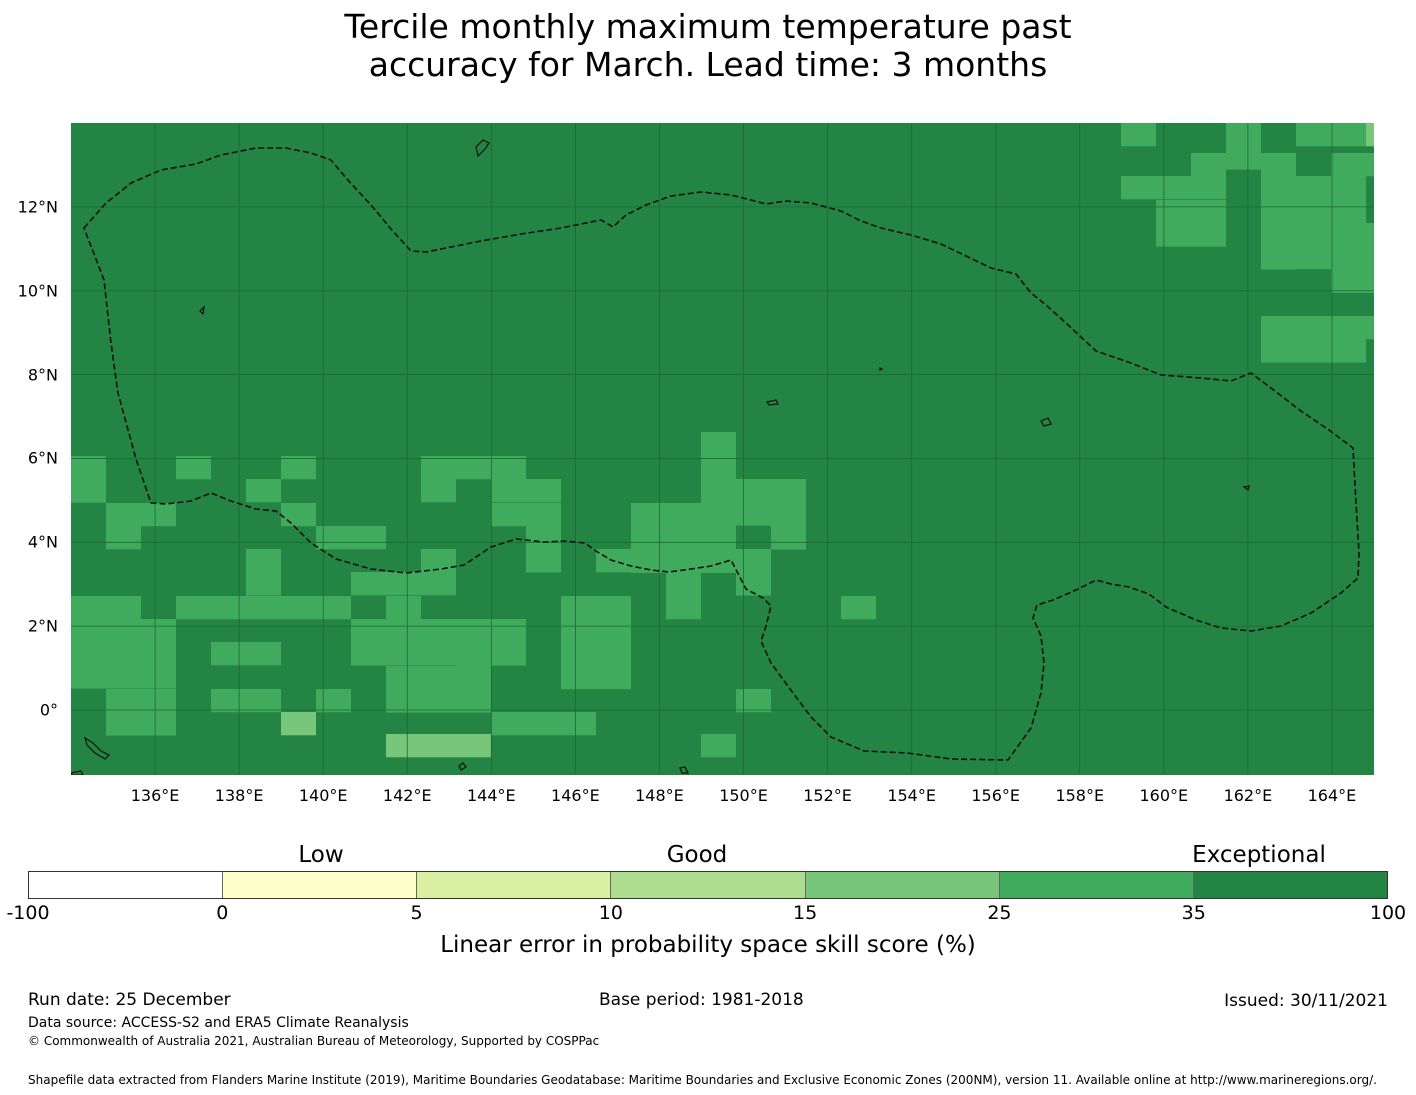  I want to click on colorbar-category-good: Good, so click(697, 855).